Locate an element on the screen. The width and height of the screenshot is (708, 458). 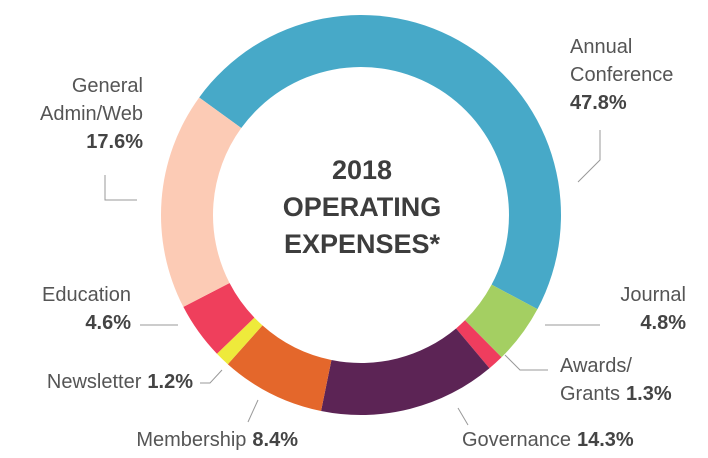
segment-label: Education 4.6% is located at coordinates (86, 309).